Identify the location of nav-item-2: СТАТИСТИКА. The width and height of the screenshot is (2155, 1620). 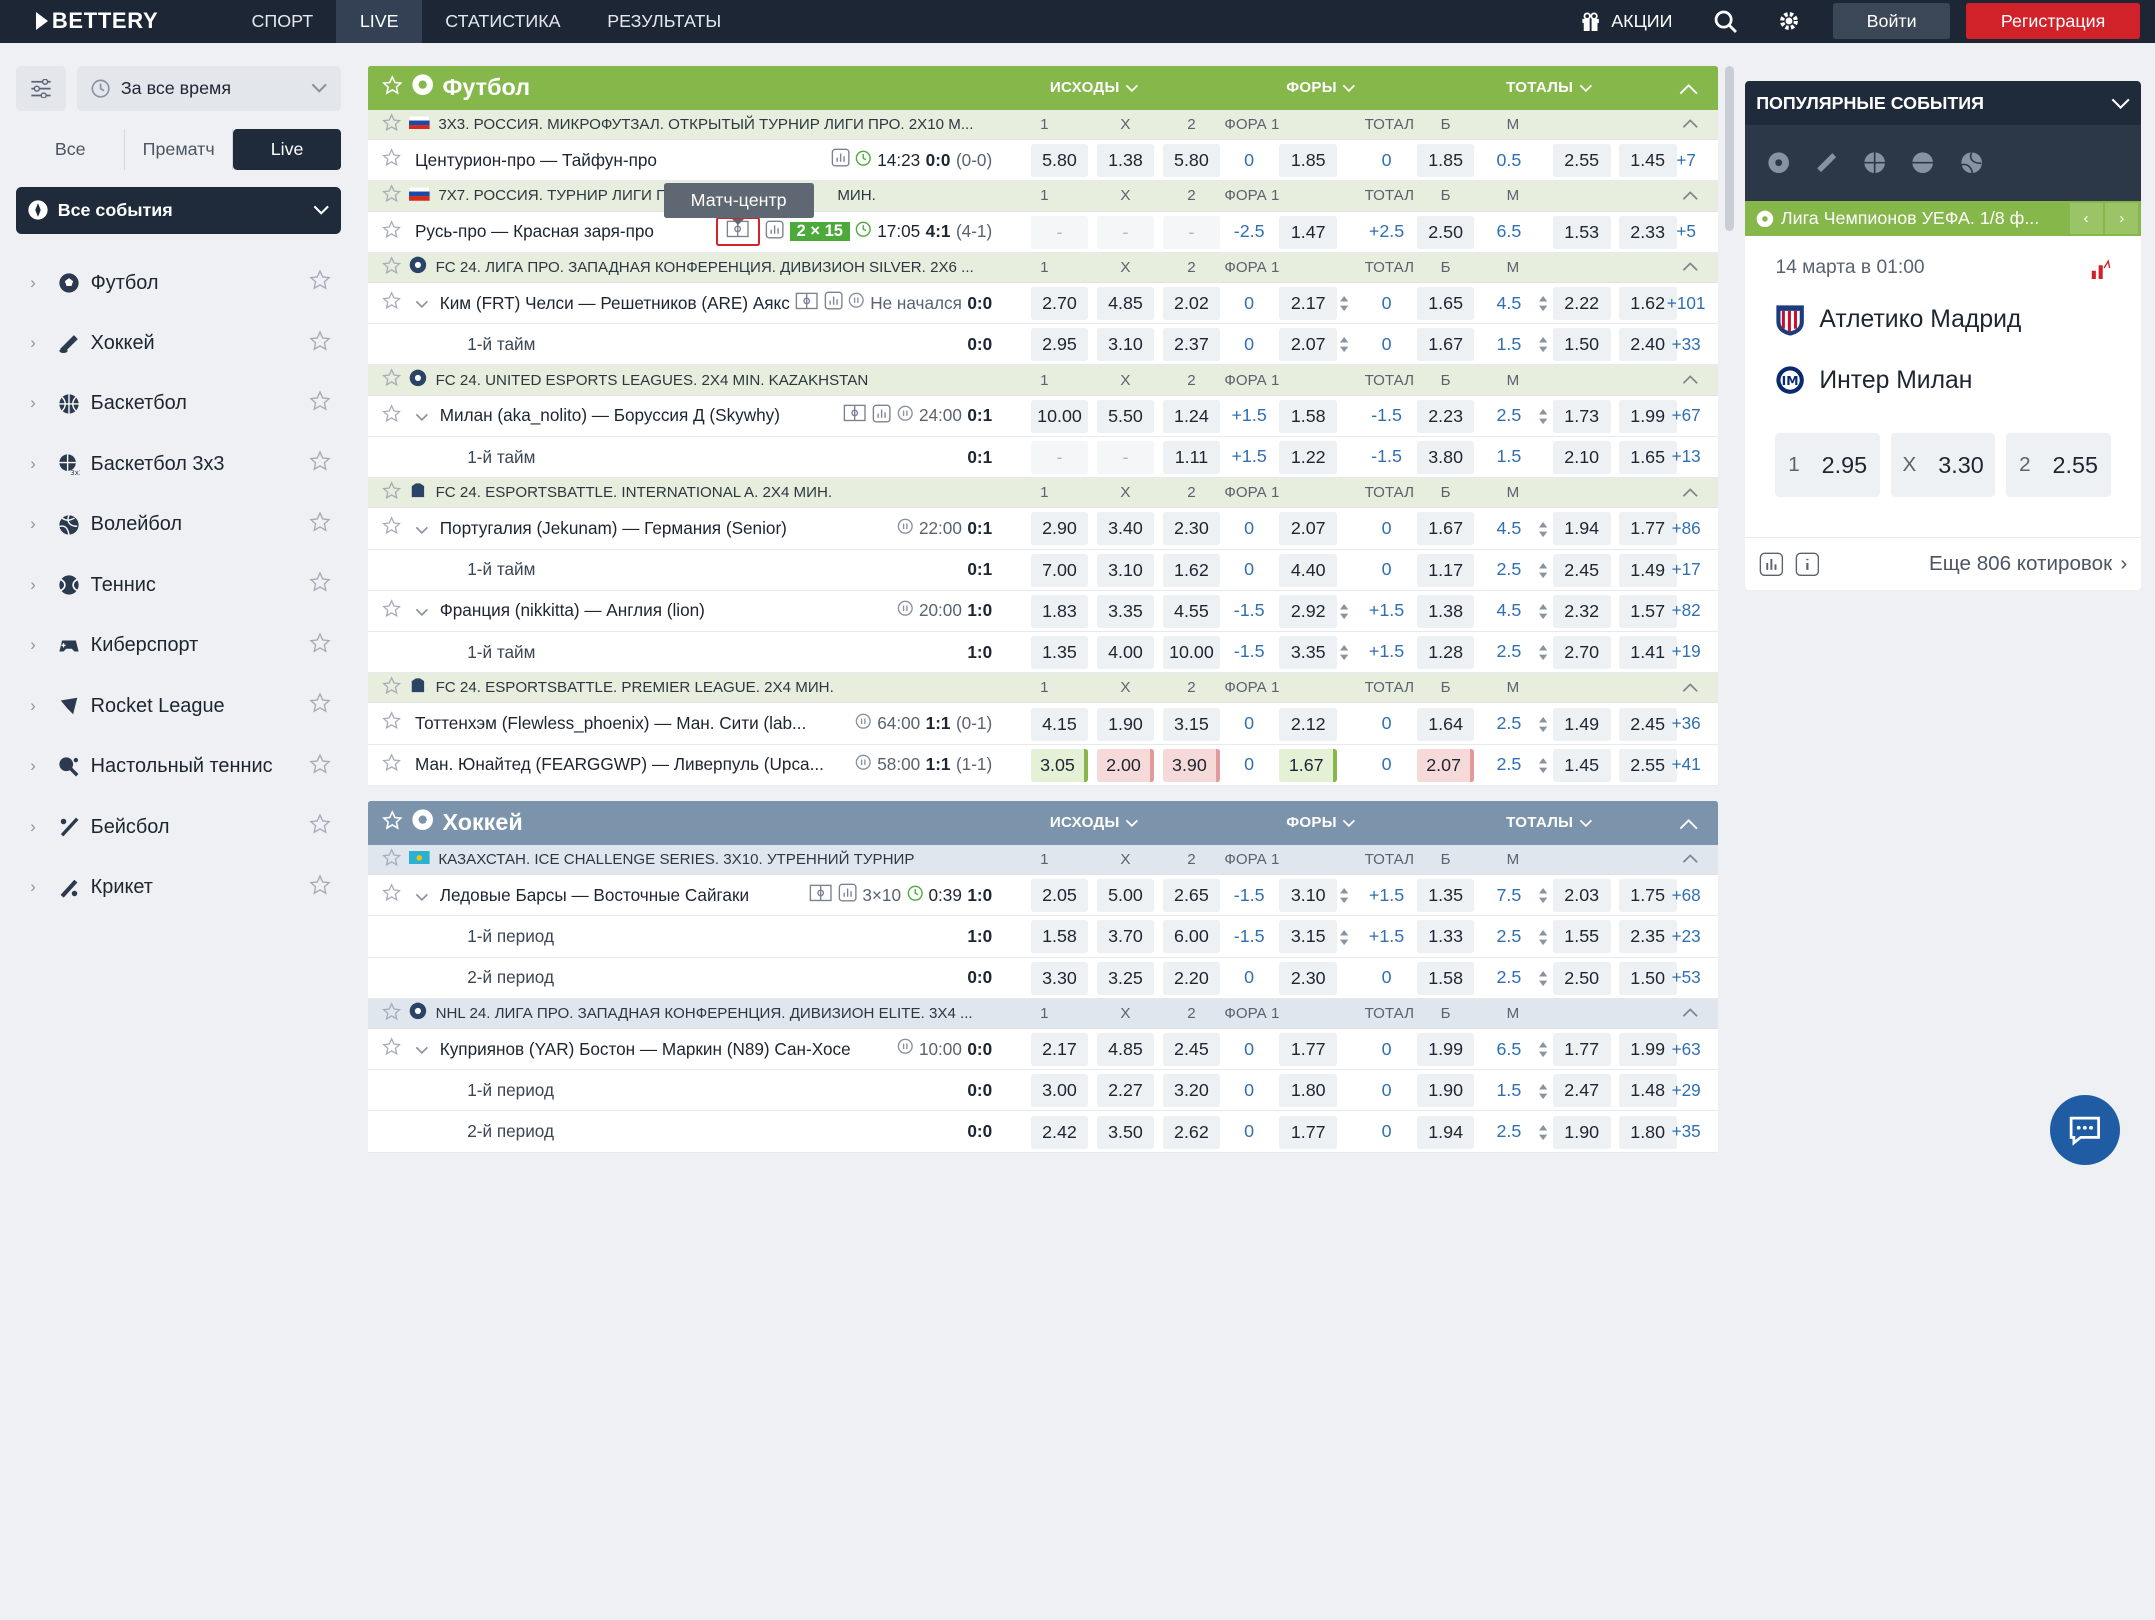
(503, 21).